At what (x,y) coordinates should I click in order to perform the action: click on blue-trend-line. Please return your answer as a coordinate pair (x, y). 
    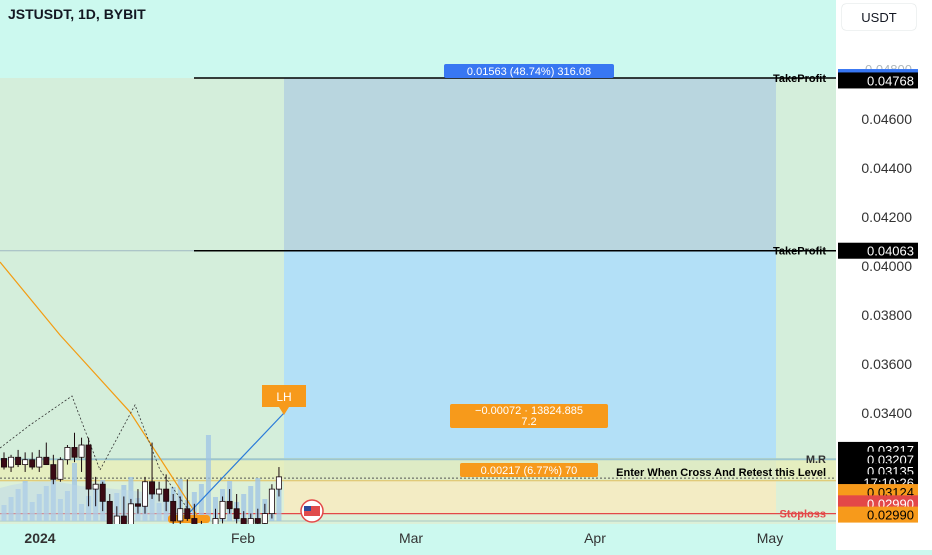
    Looking at the image, I should click on (237, 462).